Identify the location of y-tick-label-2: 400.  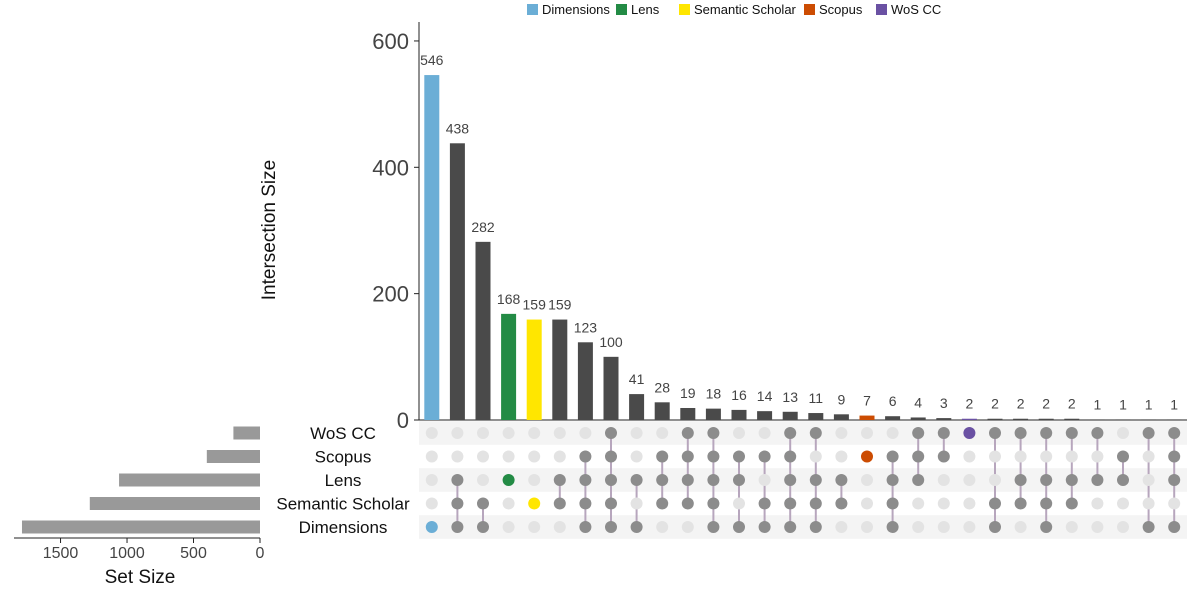
(390, 167).